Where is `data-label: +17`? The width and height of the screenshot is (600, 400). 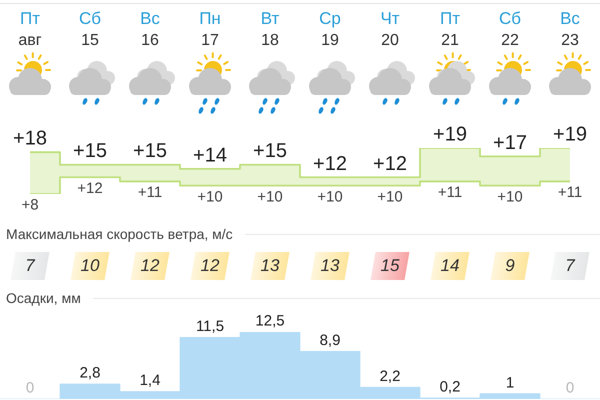 data-label: +17 is located at coordinates (510, 143).